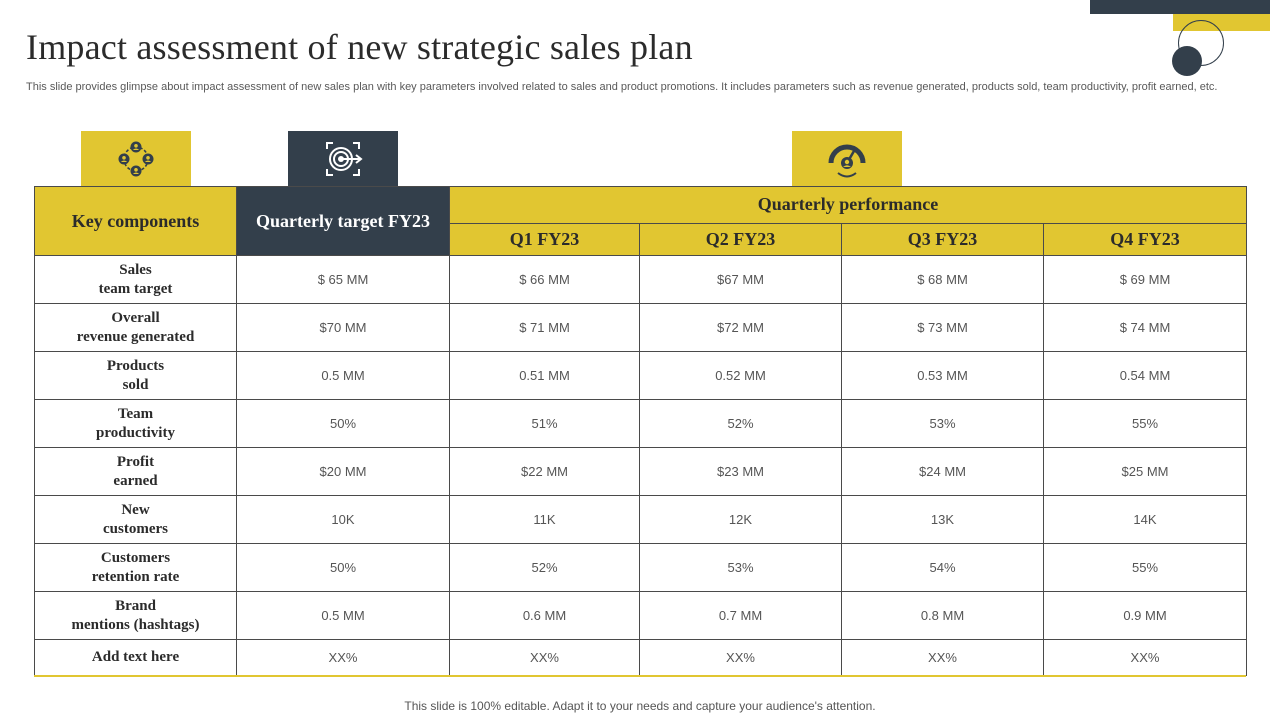  I want to click on q3-cell: $ 68 MM, so click(942, 279).